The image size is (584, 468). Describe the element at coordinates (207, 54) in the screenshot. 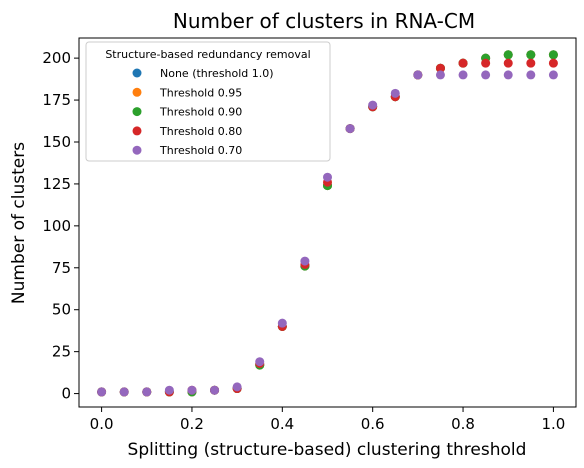

I see `legend-title: Structure-based redundancy removal` at that location.